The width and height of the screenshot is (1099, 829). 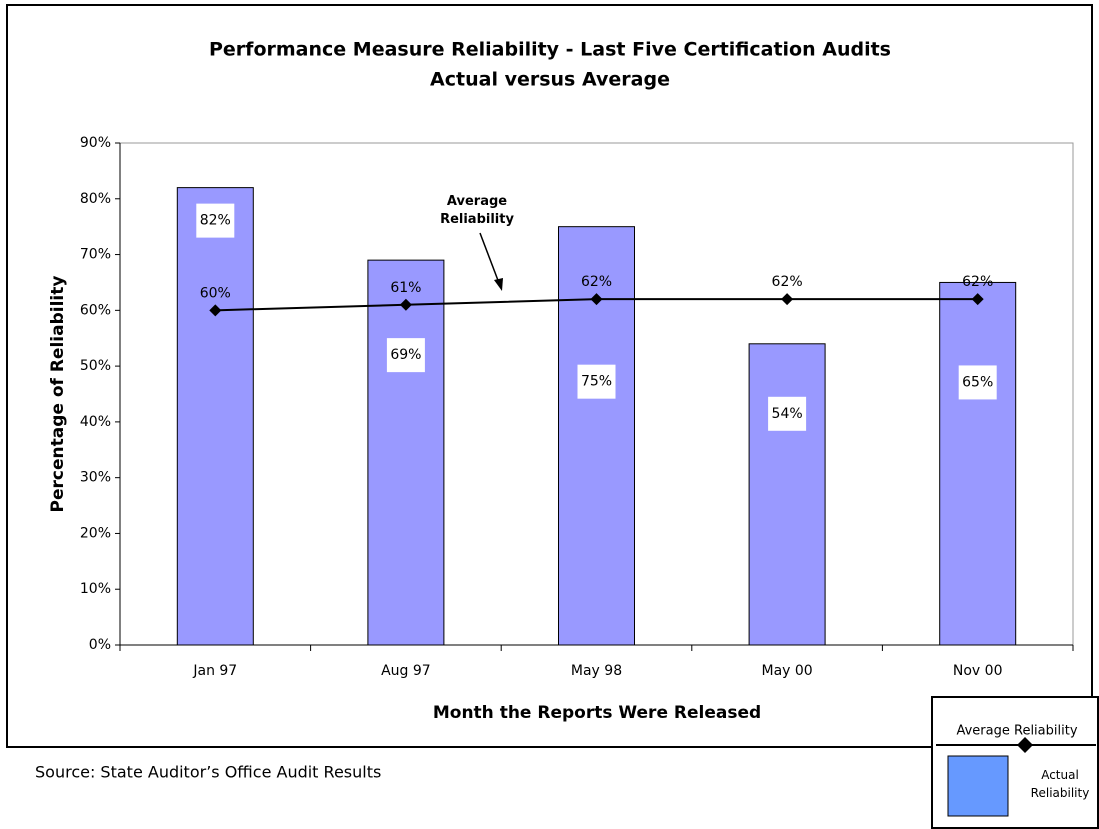 I want to click on x-tick-label: May 00, so click(x=786, y=671).